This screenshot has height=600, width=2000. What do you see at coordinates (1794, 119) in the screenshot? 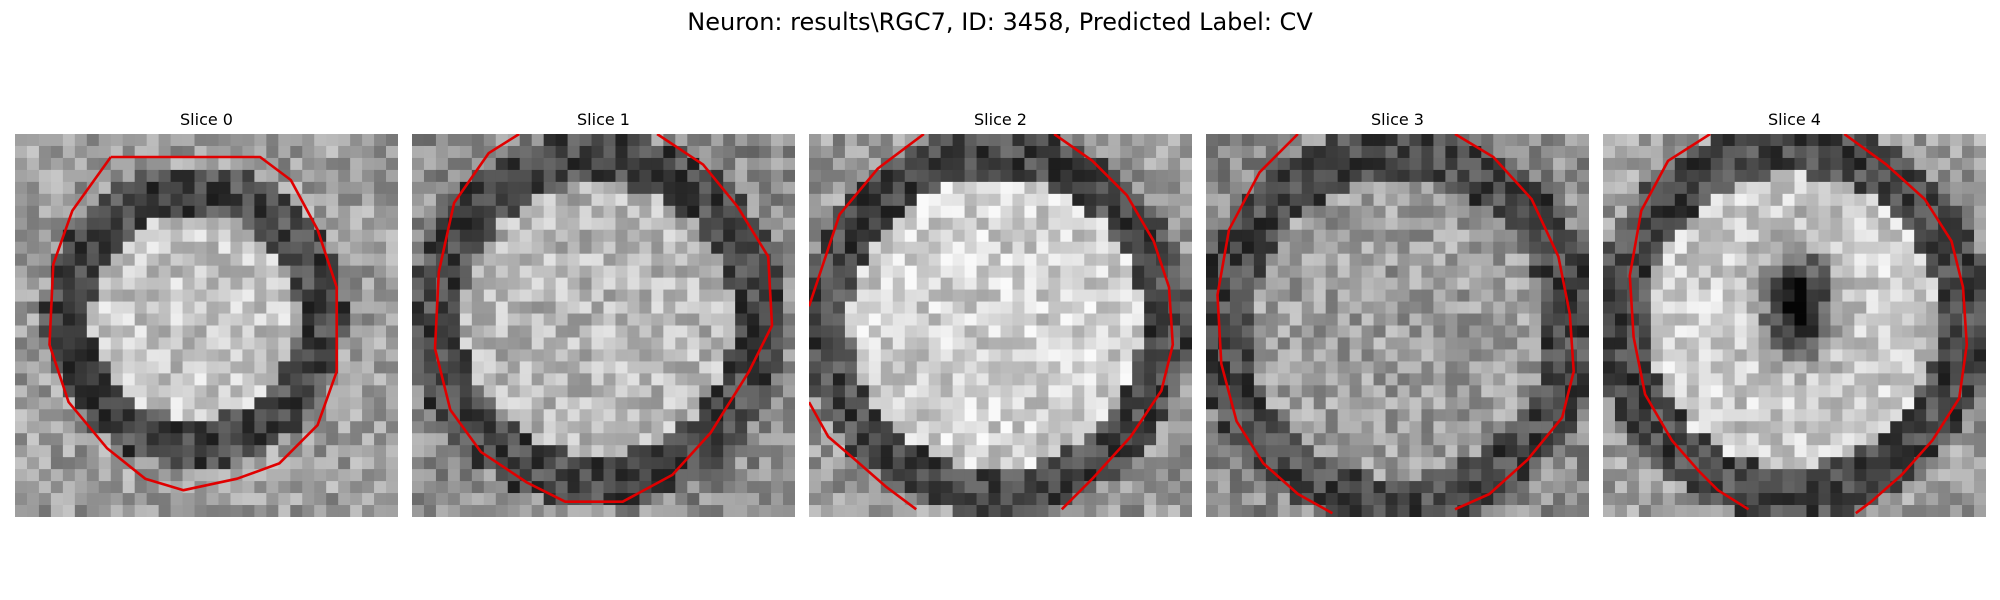
I see `slice-title: Slice 4` at bounding box center [1794, 119].